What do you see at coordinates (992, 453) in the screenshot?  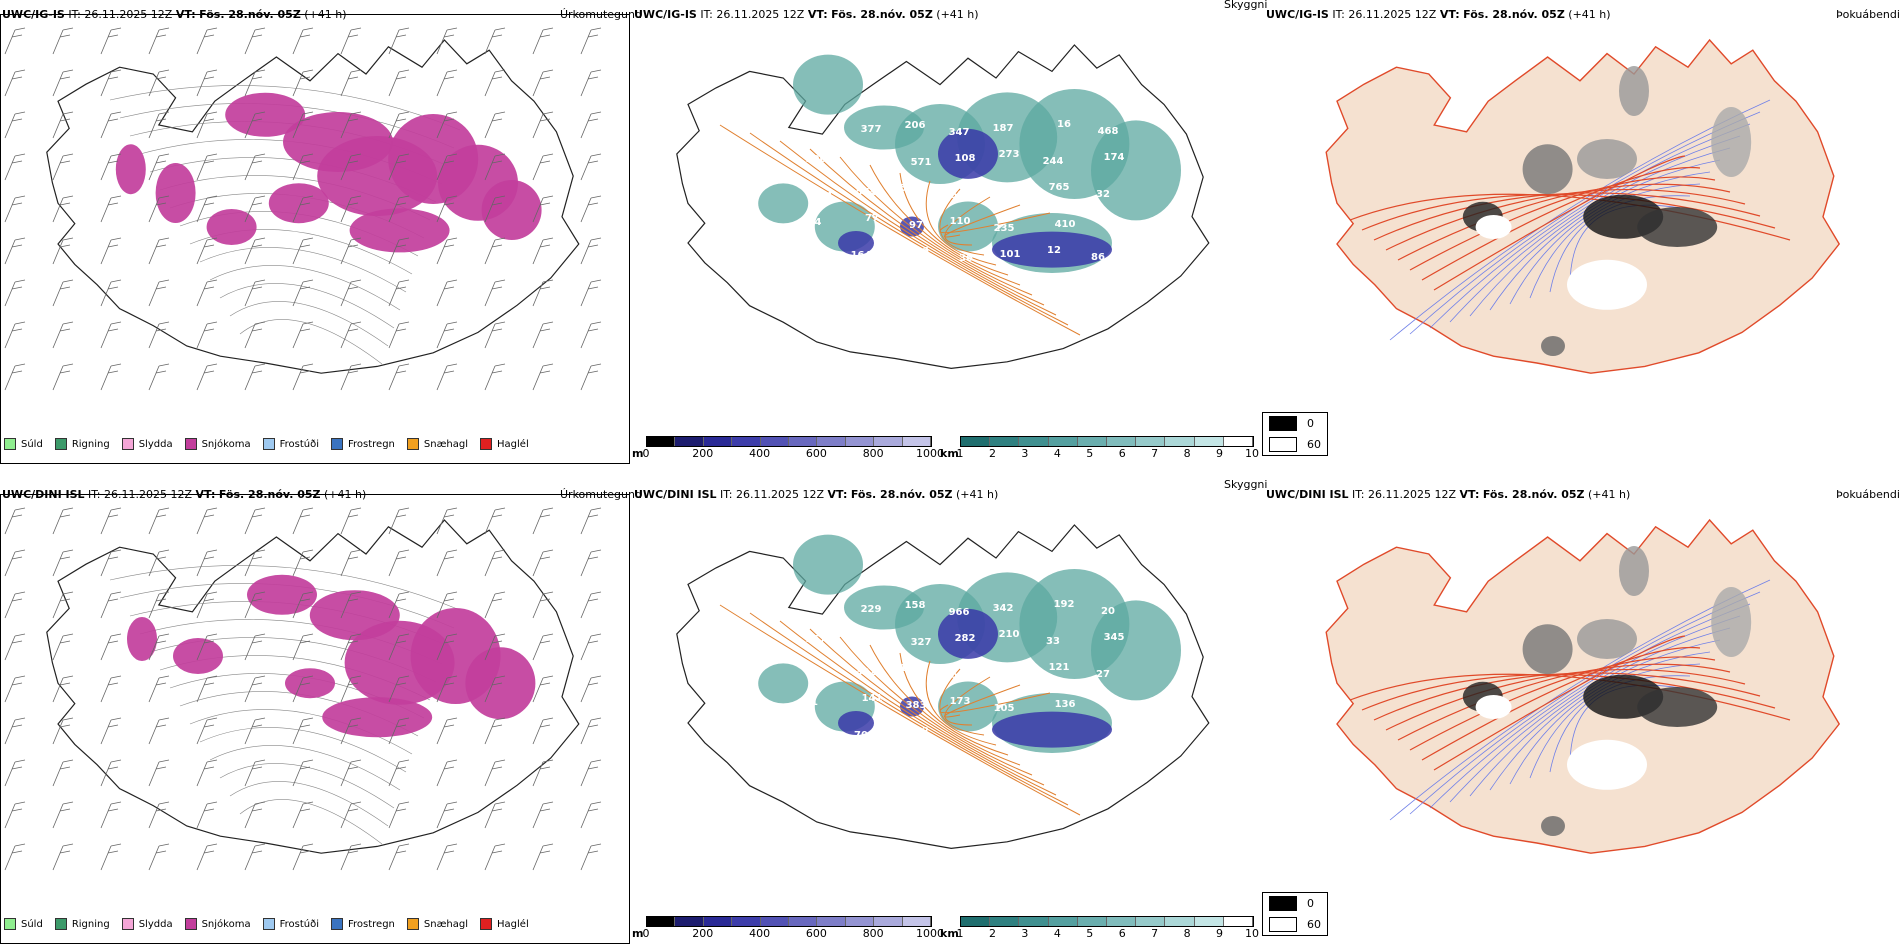 I see `colorbar-tick: 2` at bounding box center [992, 453].